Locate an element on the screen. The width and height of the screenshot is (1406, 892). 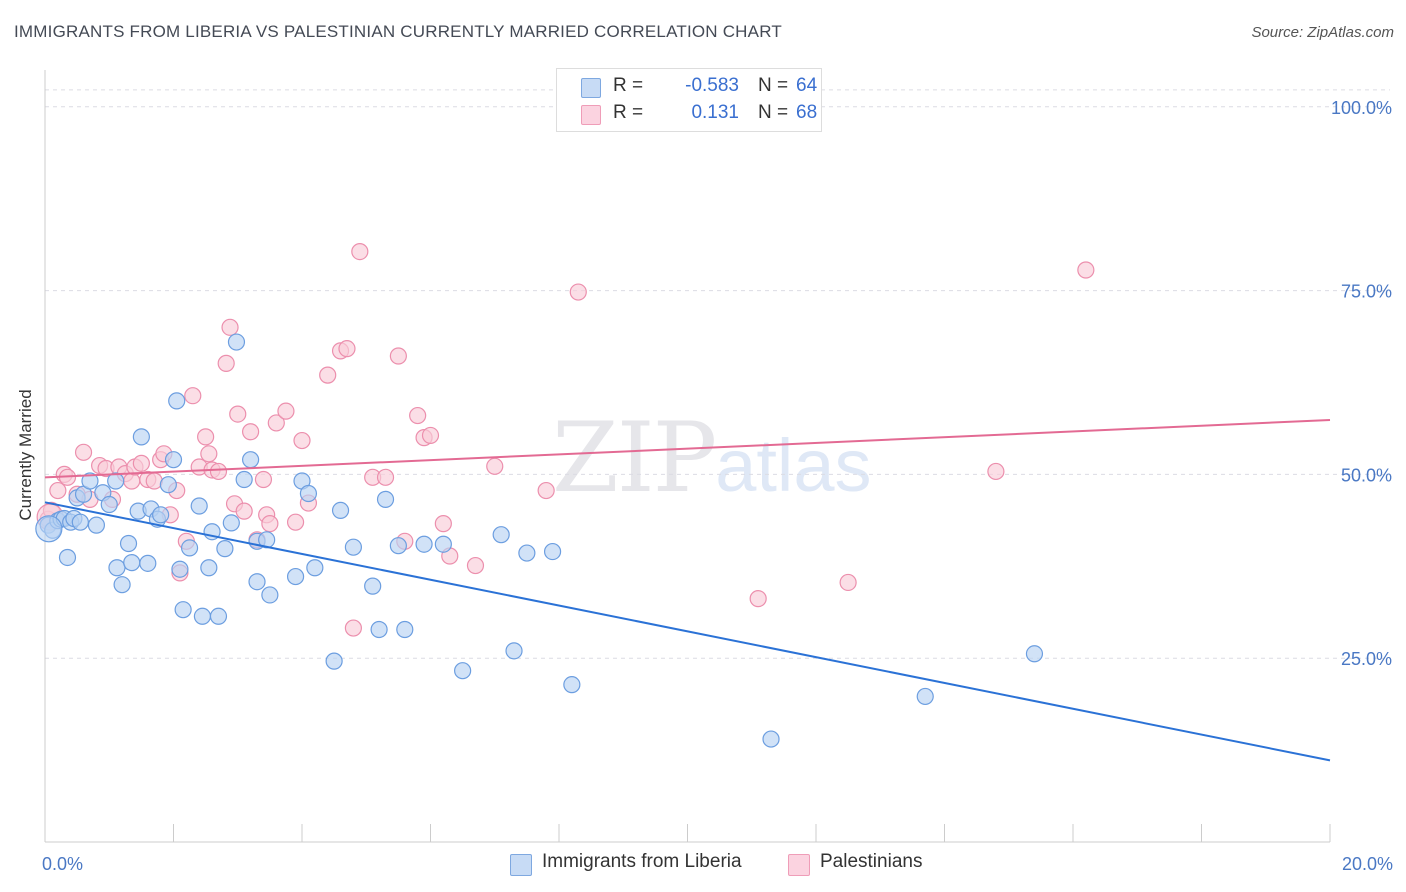
legend-label-liberia: Immigrants from Liberia is located at coordinates (642, 861).